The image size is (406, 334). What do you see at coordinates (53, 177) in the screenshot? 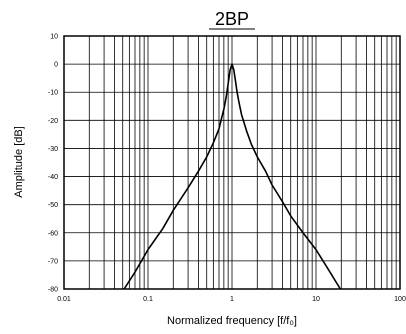
I see `y-tick-label: -40` at bounding box center [53, 177].